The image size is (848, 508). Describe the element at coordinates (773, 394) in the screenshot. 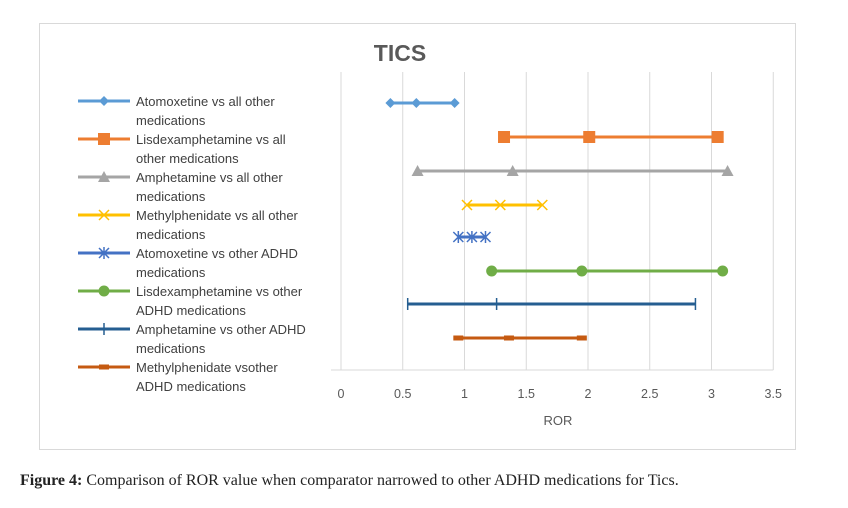

I see `x-tick-label: 3.5` at that location.